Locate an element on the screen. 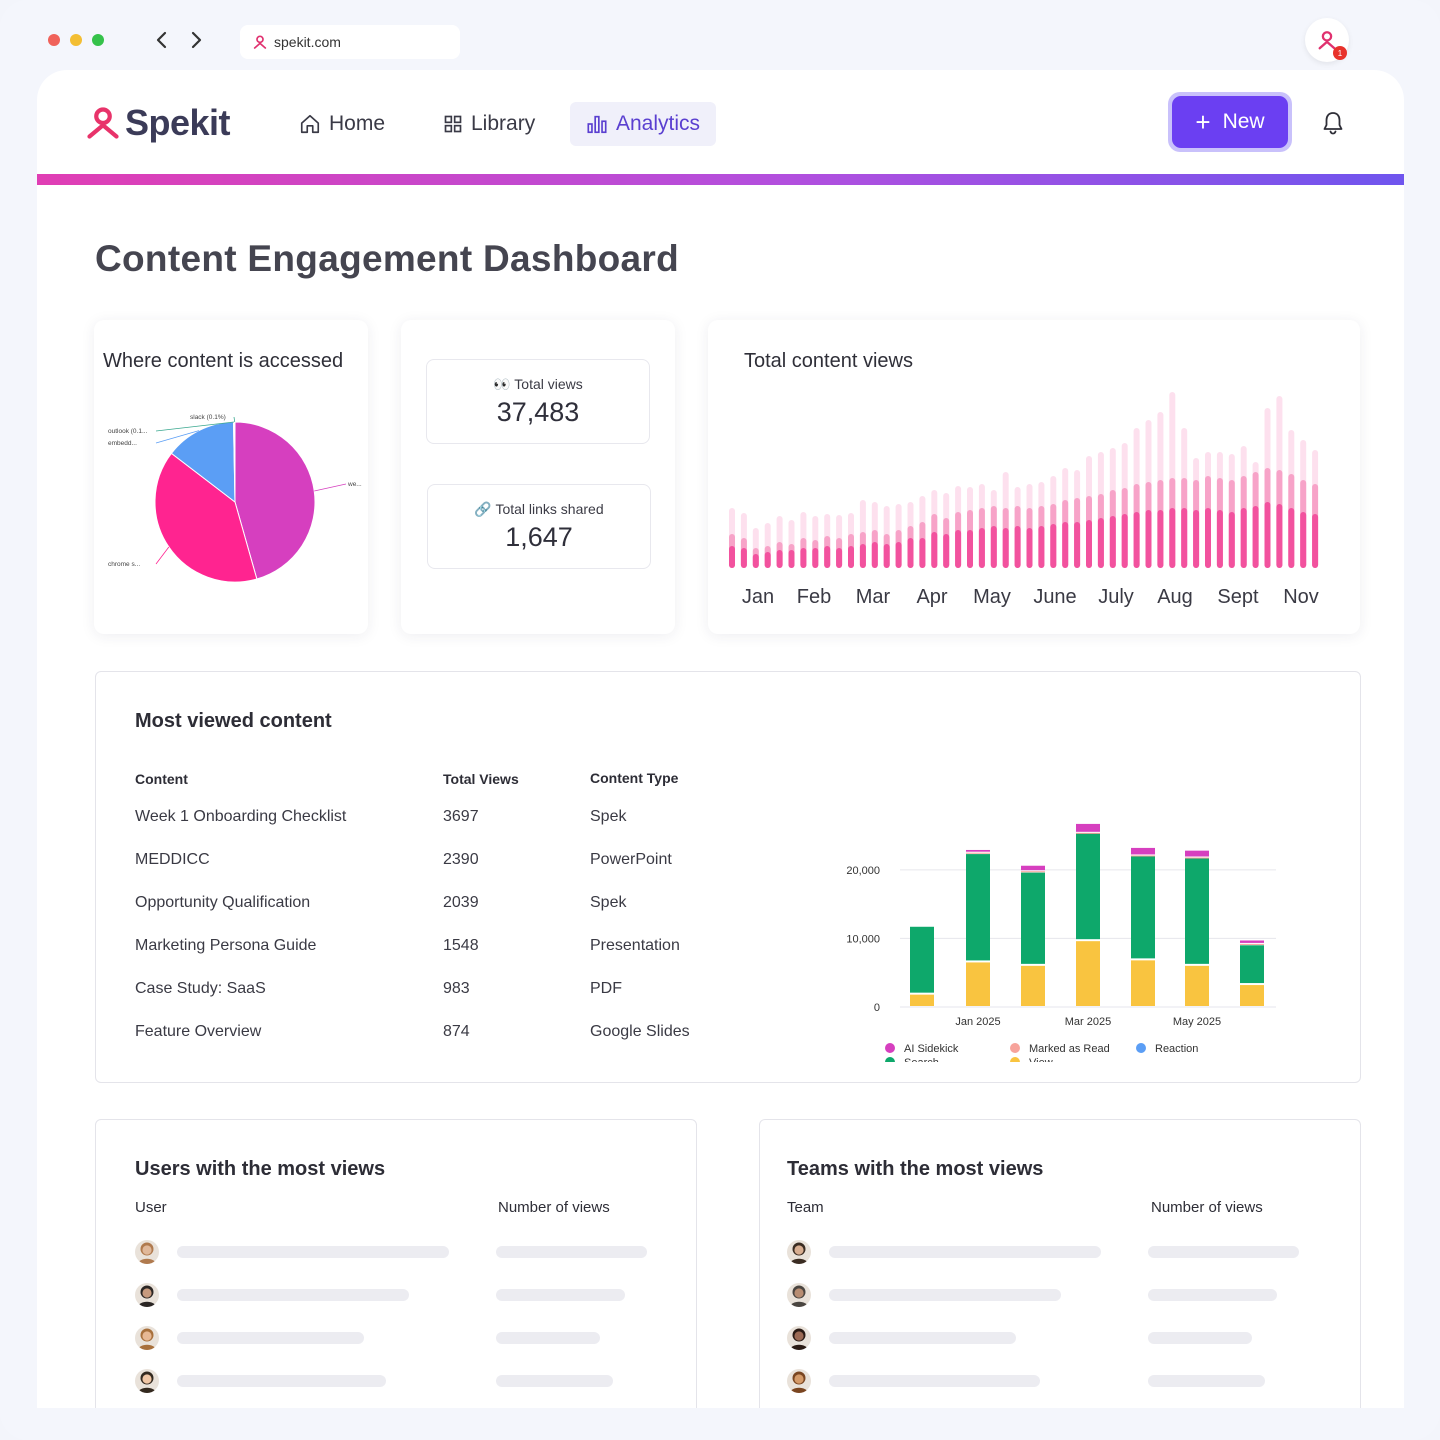 The width and height of the screenshot is (1440, 1440). legend-label: Reaction is located at coordinates (1176, 1049).